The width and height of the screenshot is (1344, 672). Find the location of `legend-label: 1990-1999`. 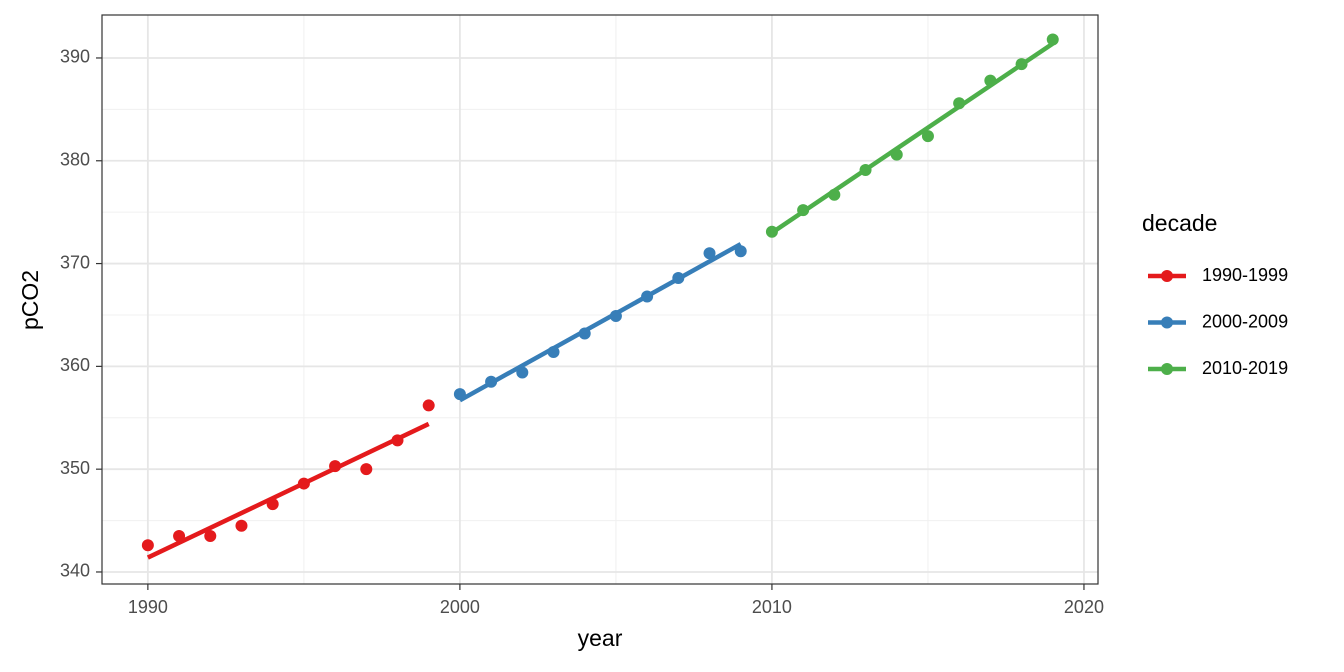

legend-label: 1990-1999 is located at coordinates (1245, 275).